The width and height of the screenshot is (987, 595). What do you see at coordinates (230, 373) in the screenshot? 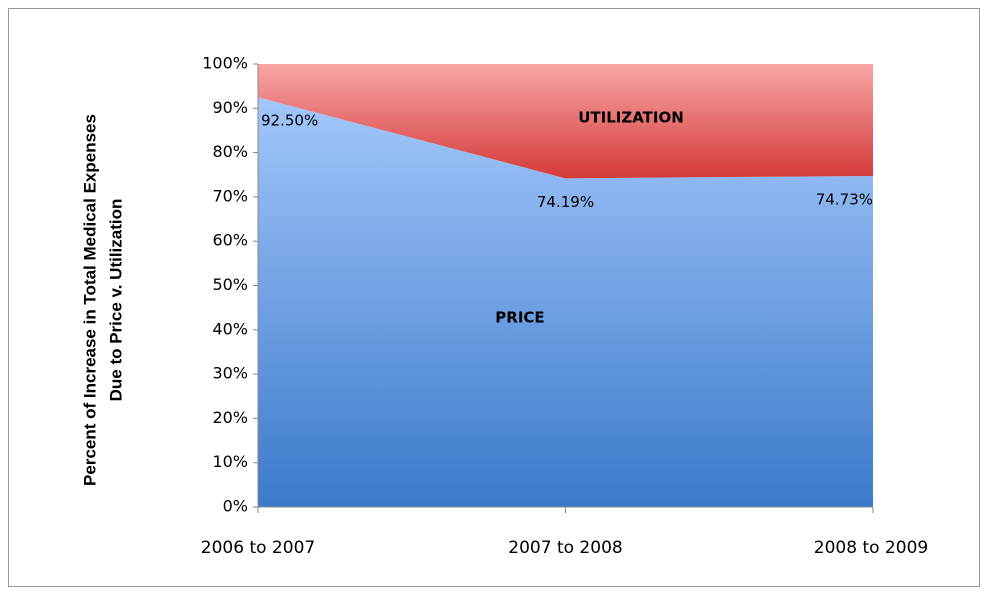
I see `y-tick-label: 30%` at bounding box center [230, 373].